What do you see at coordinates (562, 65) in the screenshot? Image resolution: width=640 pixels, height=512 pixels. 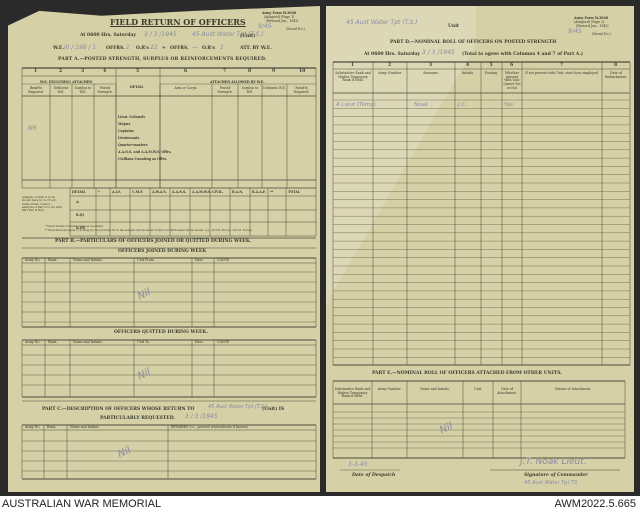 I see `column-number: 7` at bounding box center [562, 65].